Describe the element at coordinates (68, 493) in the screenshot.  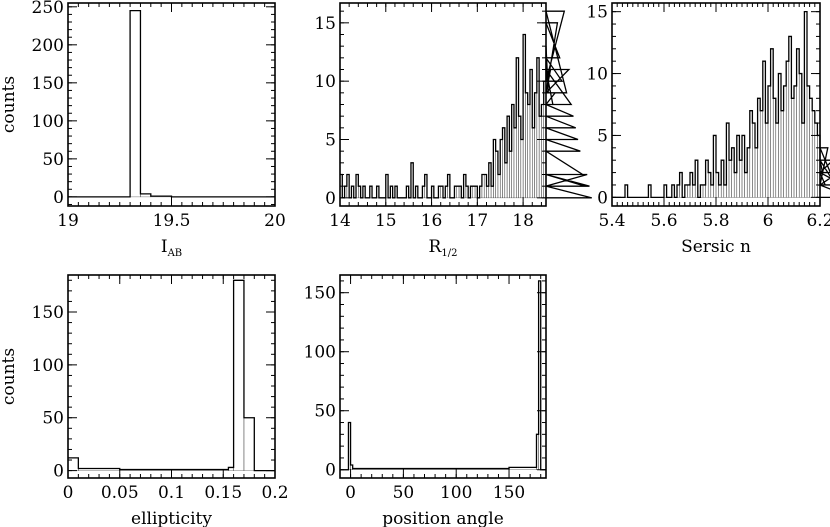
I see `x-tick-label: 0` at that location.